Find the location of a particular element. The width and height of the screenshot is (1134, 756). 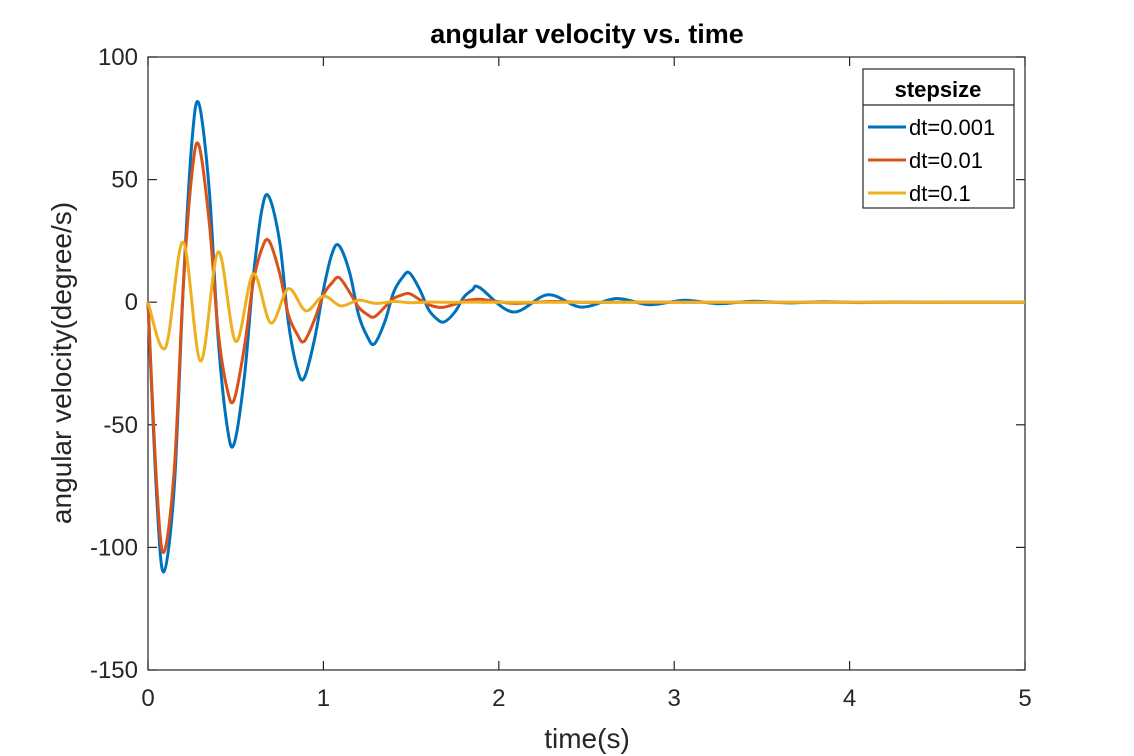

x-tick-label: 0 is located at coordinates (147, 698).